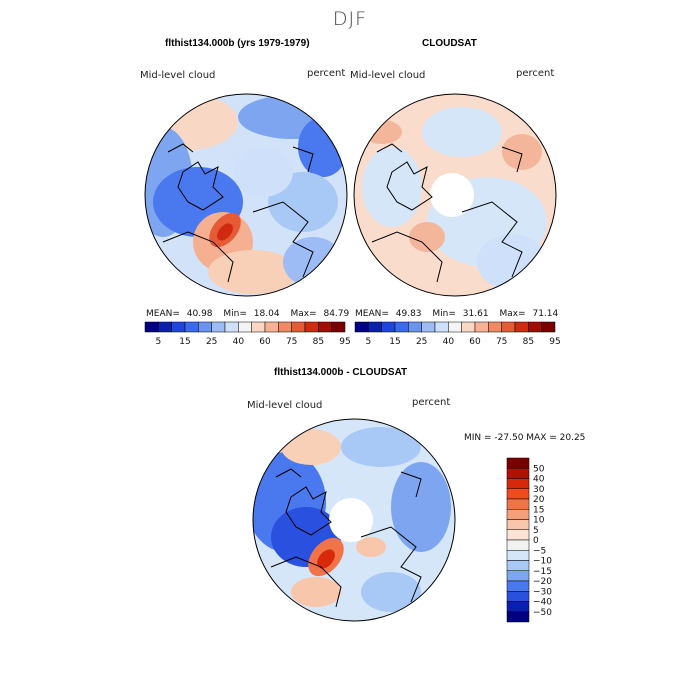  I want to click on panel-1-mean-label: MEAN=, so click(163, 314).